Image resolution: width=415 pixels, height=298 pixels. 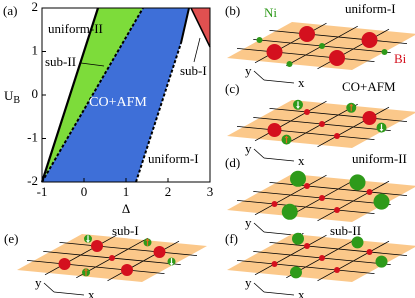 I want to click on region-label: uniform-II, so click(x=75, y=28).